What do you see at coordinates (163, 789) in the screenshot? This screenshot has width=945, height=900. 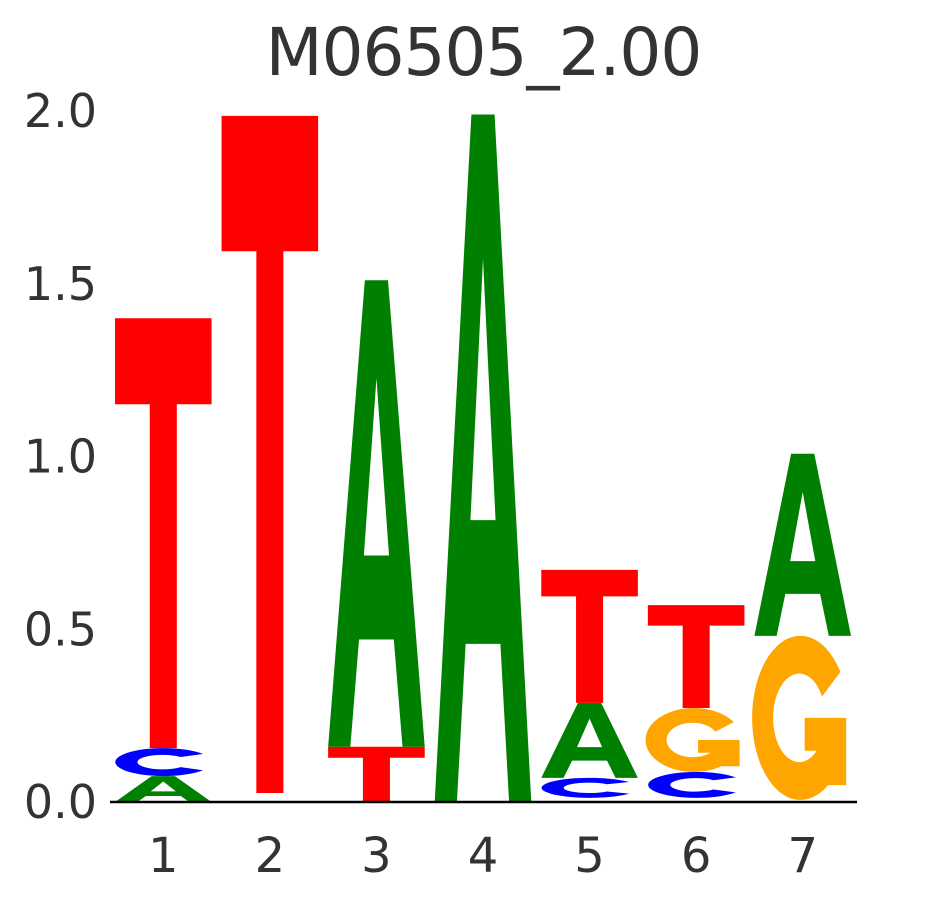 I see `logo-letter-A-pos1` at bounding box center [163, 789].